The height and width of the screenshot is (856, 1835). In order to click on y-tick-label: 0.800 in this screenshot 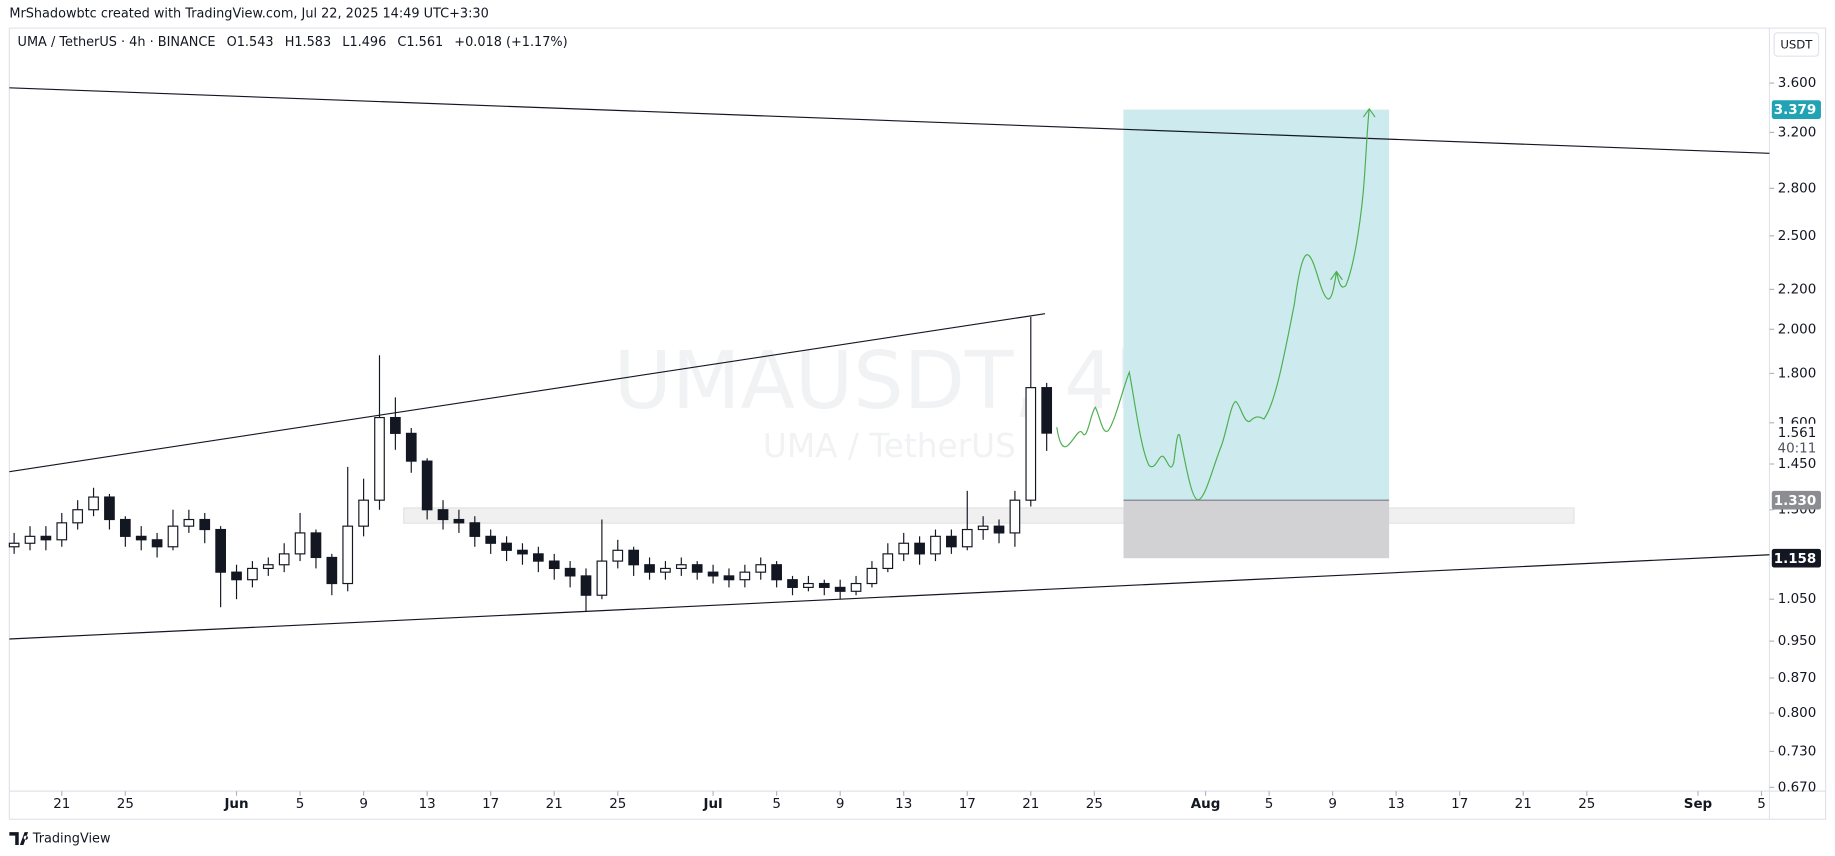, I will do `click(1797, 713)`.